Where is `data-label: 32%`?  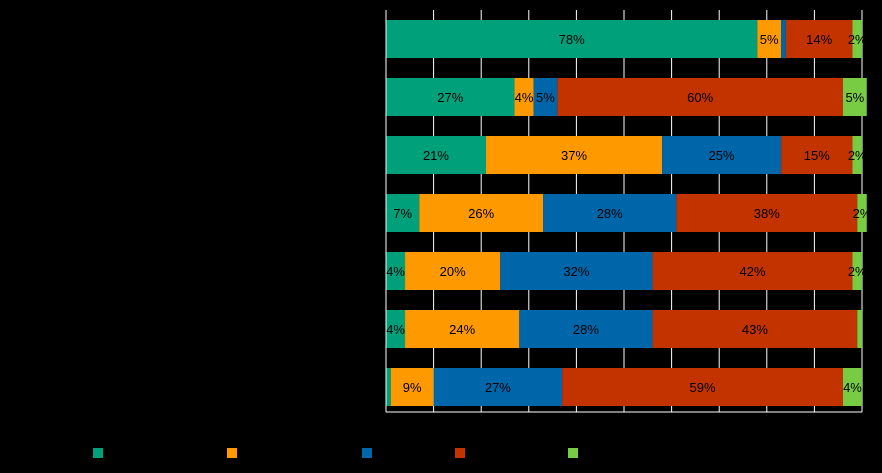
data-label: 32% is located at coordinates (576, 271).